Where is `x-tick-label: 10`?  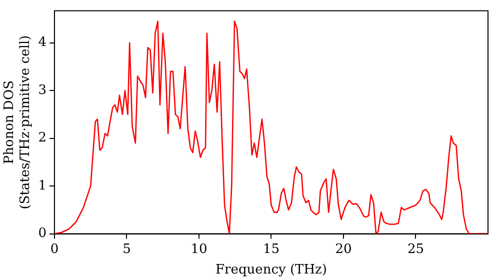
x-tick-label: 10 is located at coordinates (199, 249).